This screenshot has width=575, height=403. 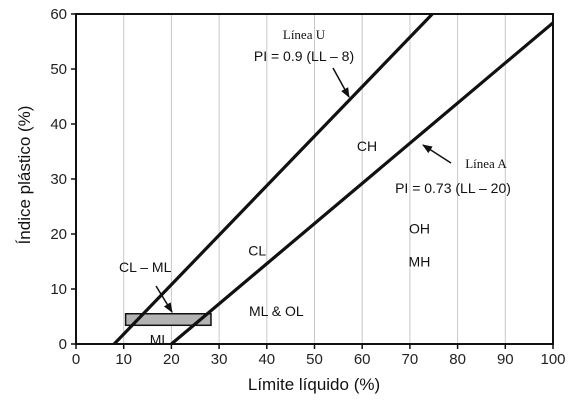 I want to click on x-tick-label: 70, so click(x=410, y=359).